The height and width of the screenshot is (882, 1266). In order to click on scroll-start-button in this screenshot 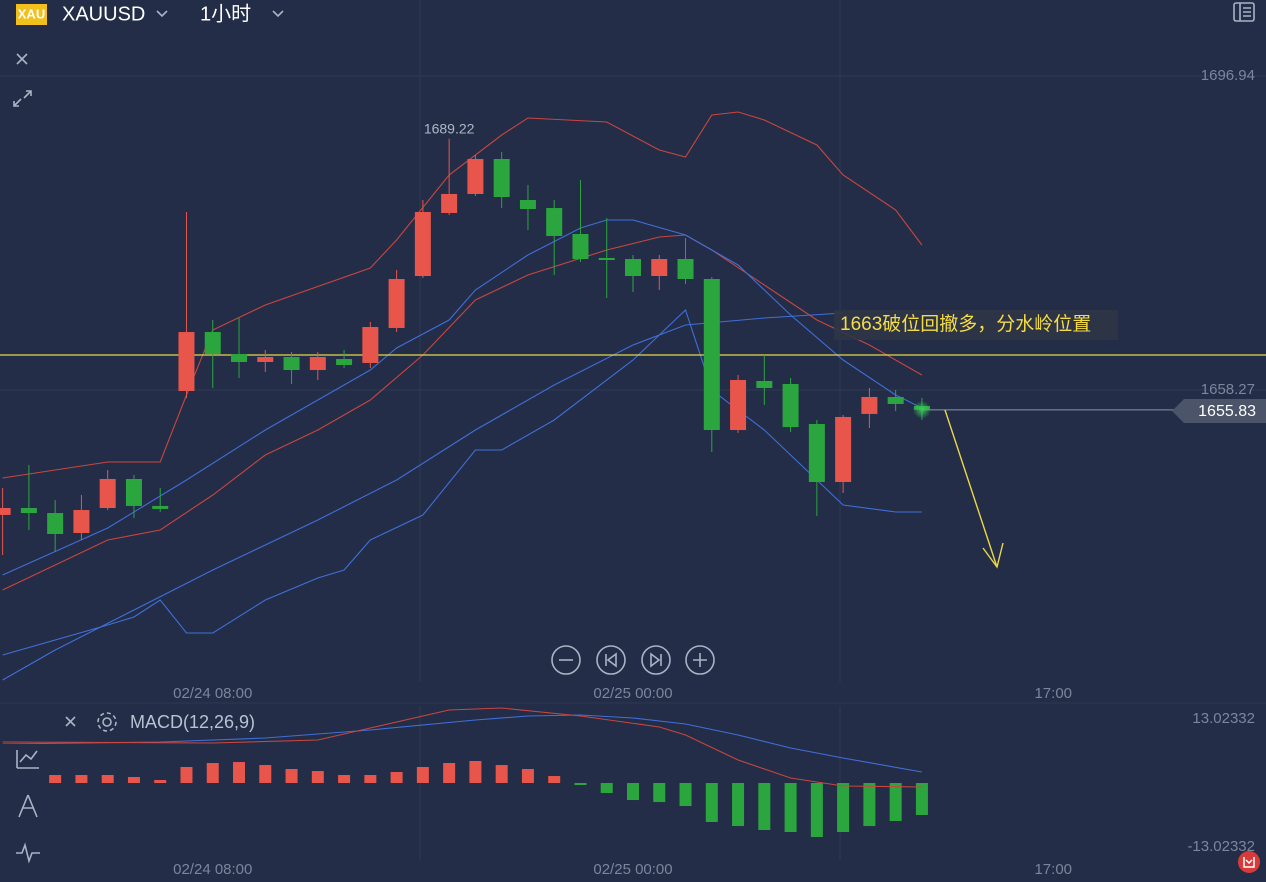, I will do `click(611, 660)`.